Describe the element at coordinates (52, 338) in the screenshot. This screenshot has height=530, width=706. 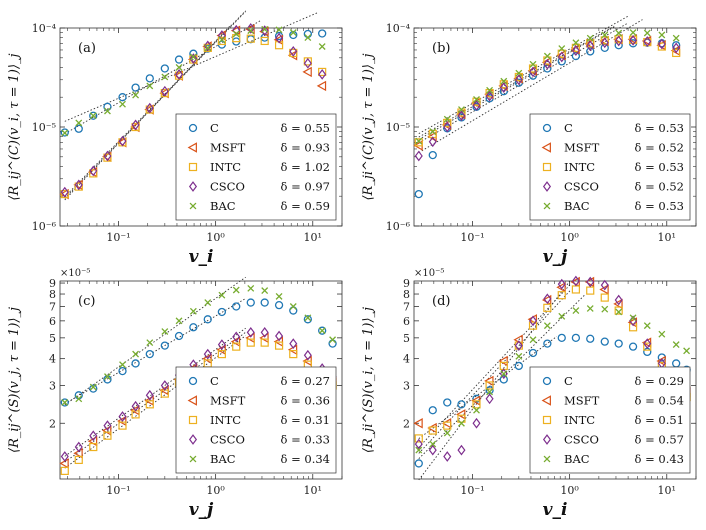
I see `y-tick-label: 5` at that location.